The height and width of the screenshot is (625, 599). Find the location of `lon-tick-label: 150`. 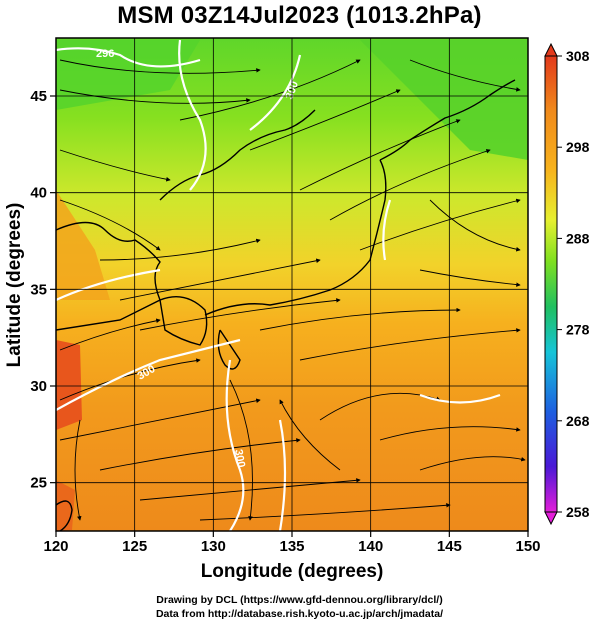

lon-tick-label: 150 is located at coordinates (527, 546).